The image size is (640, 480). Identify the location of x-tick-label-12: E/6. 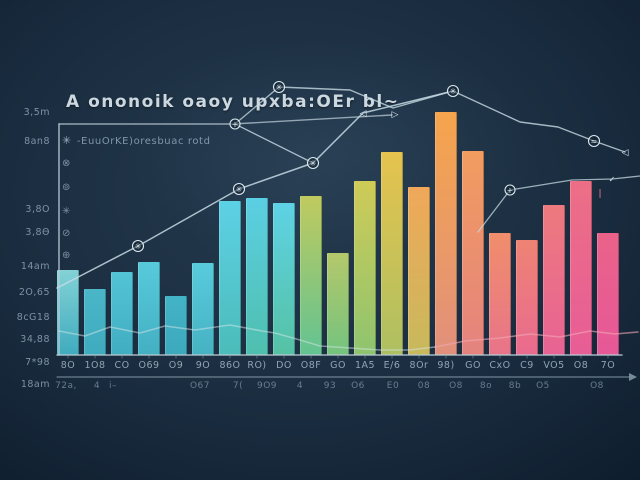
(392, 365).